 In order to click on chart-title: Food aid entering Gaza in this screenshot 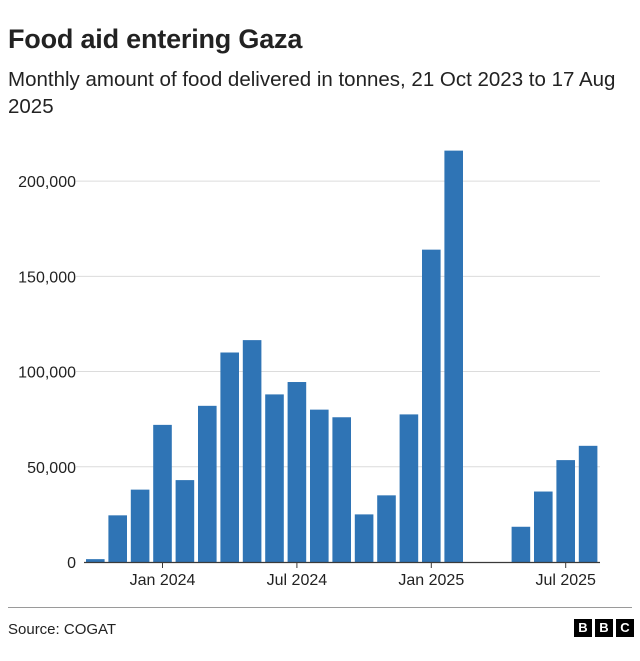, I will do `click(155, 39)`.